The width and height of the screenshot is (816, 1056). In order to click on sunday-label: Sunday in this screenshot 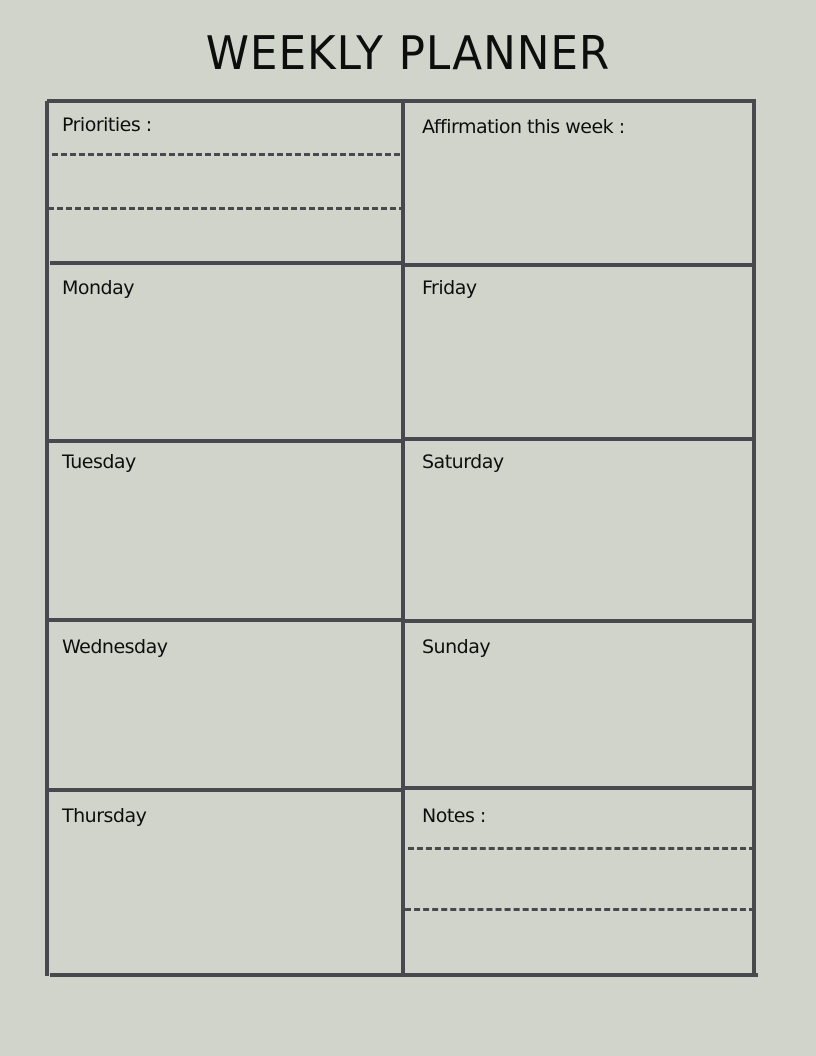, I will do `click(456, 647)`.